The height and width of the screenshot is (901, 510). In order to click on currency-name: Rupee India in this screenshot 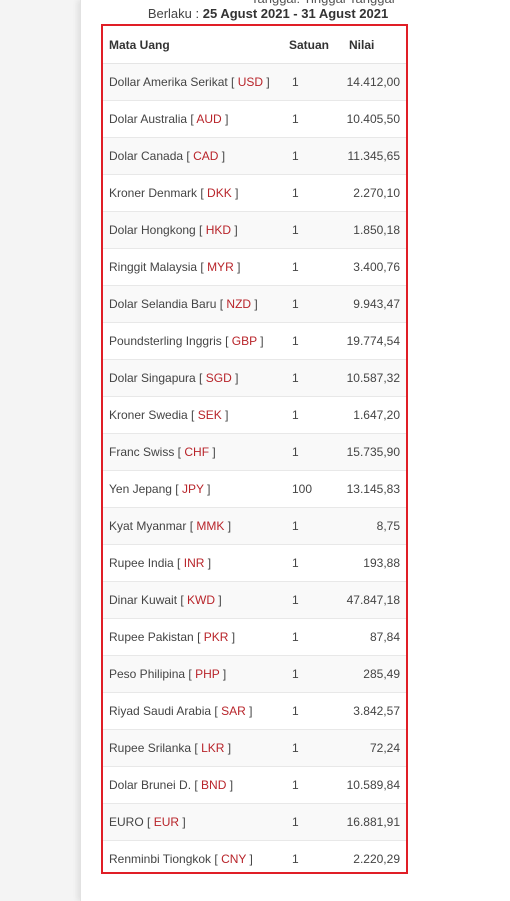, I will do `click(141, 563)`.